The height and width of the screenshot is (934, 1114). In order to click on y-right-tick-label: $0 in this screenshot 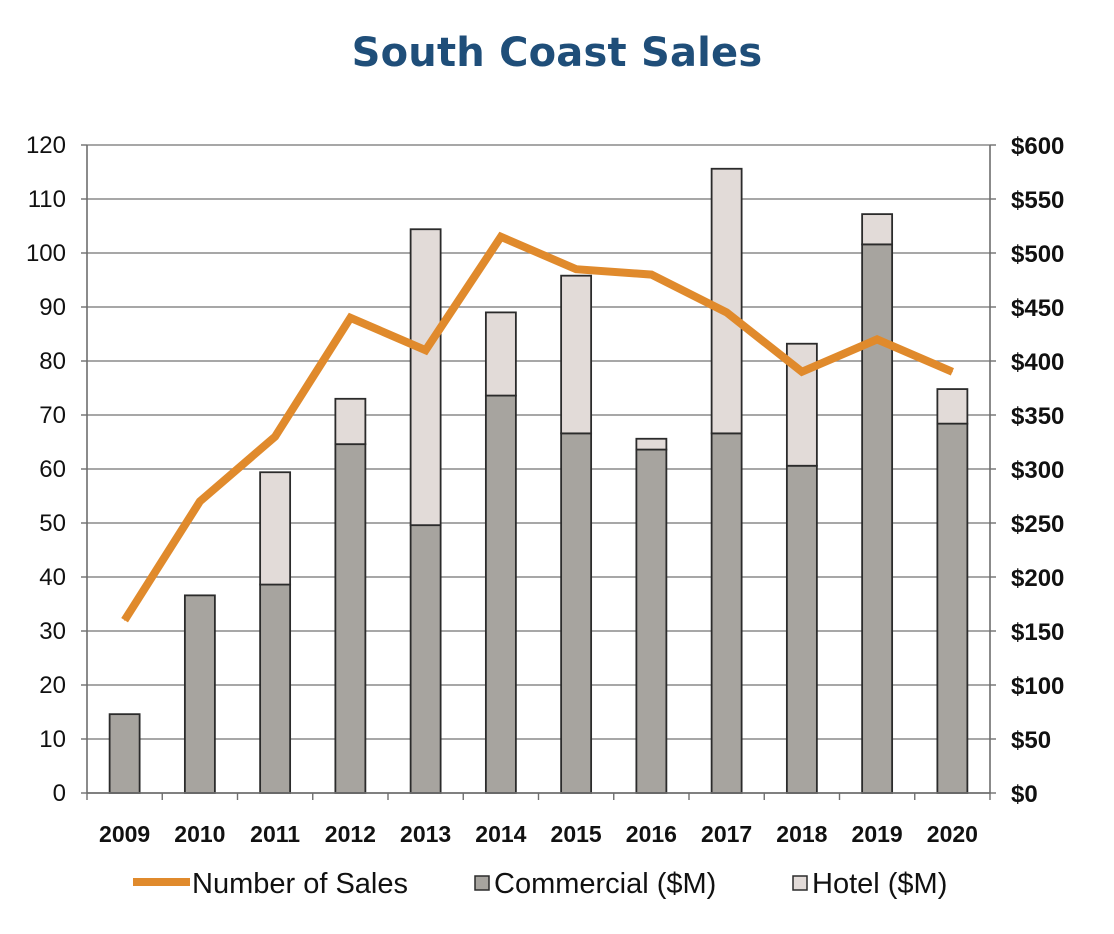, I will do `click(1024, 794)`.